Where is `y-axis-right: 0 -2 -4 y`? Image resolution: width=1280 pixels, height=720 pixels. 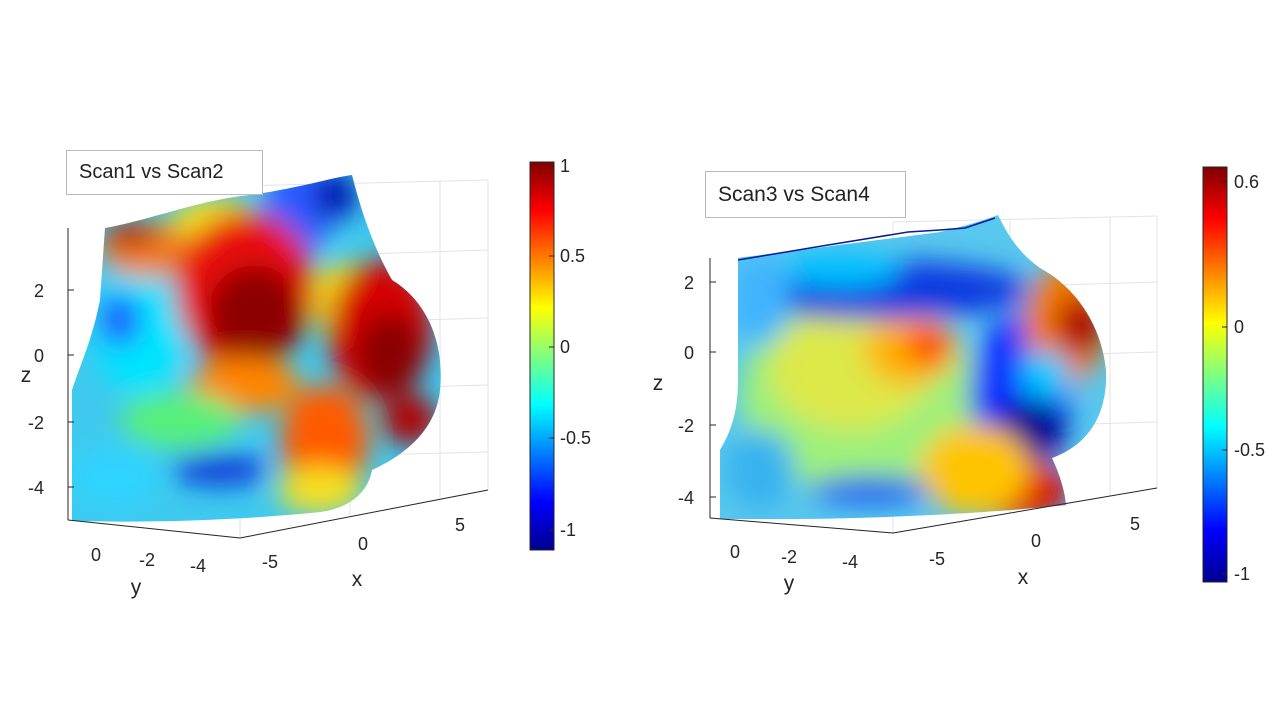
y-axis-right: 0 -2 -4 y is located at coordinates (794, 568).